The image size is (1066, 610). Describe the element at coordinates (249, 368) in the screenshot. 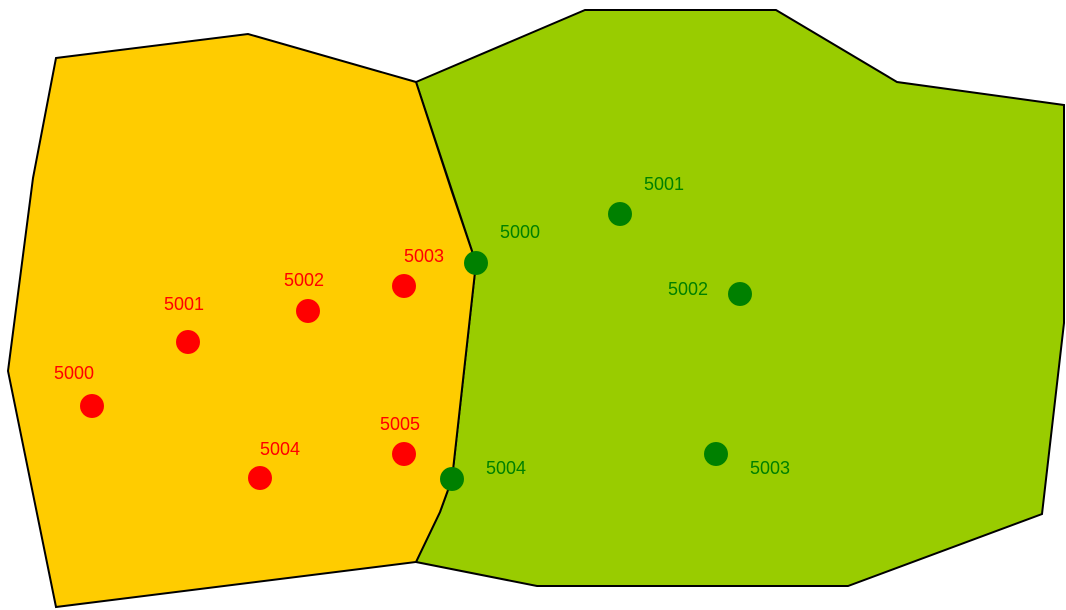

I see `left-points-group: 5000 5001 5002 5003 5004 5005` at that location.